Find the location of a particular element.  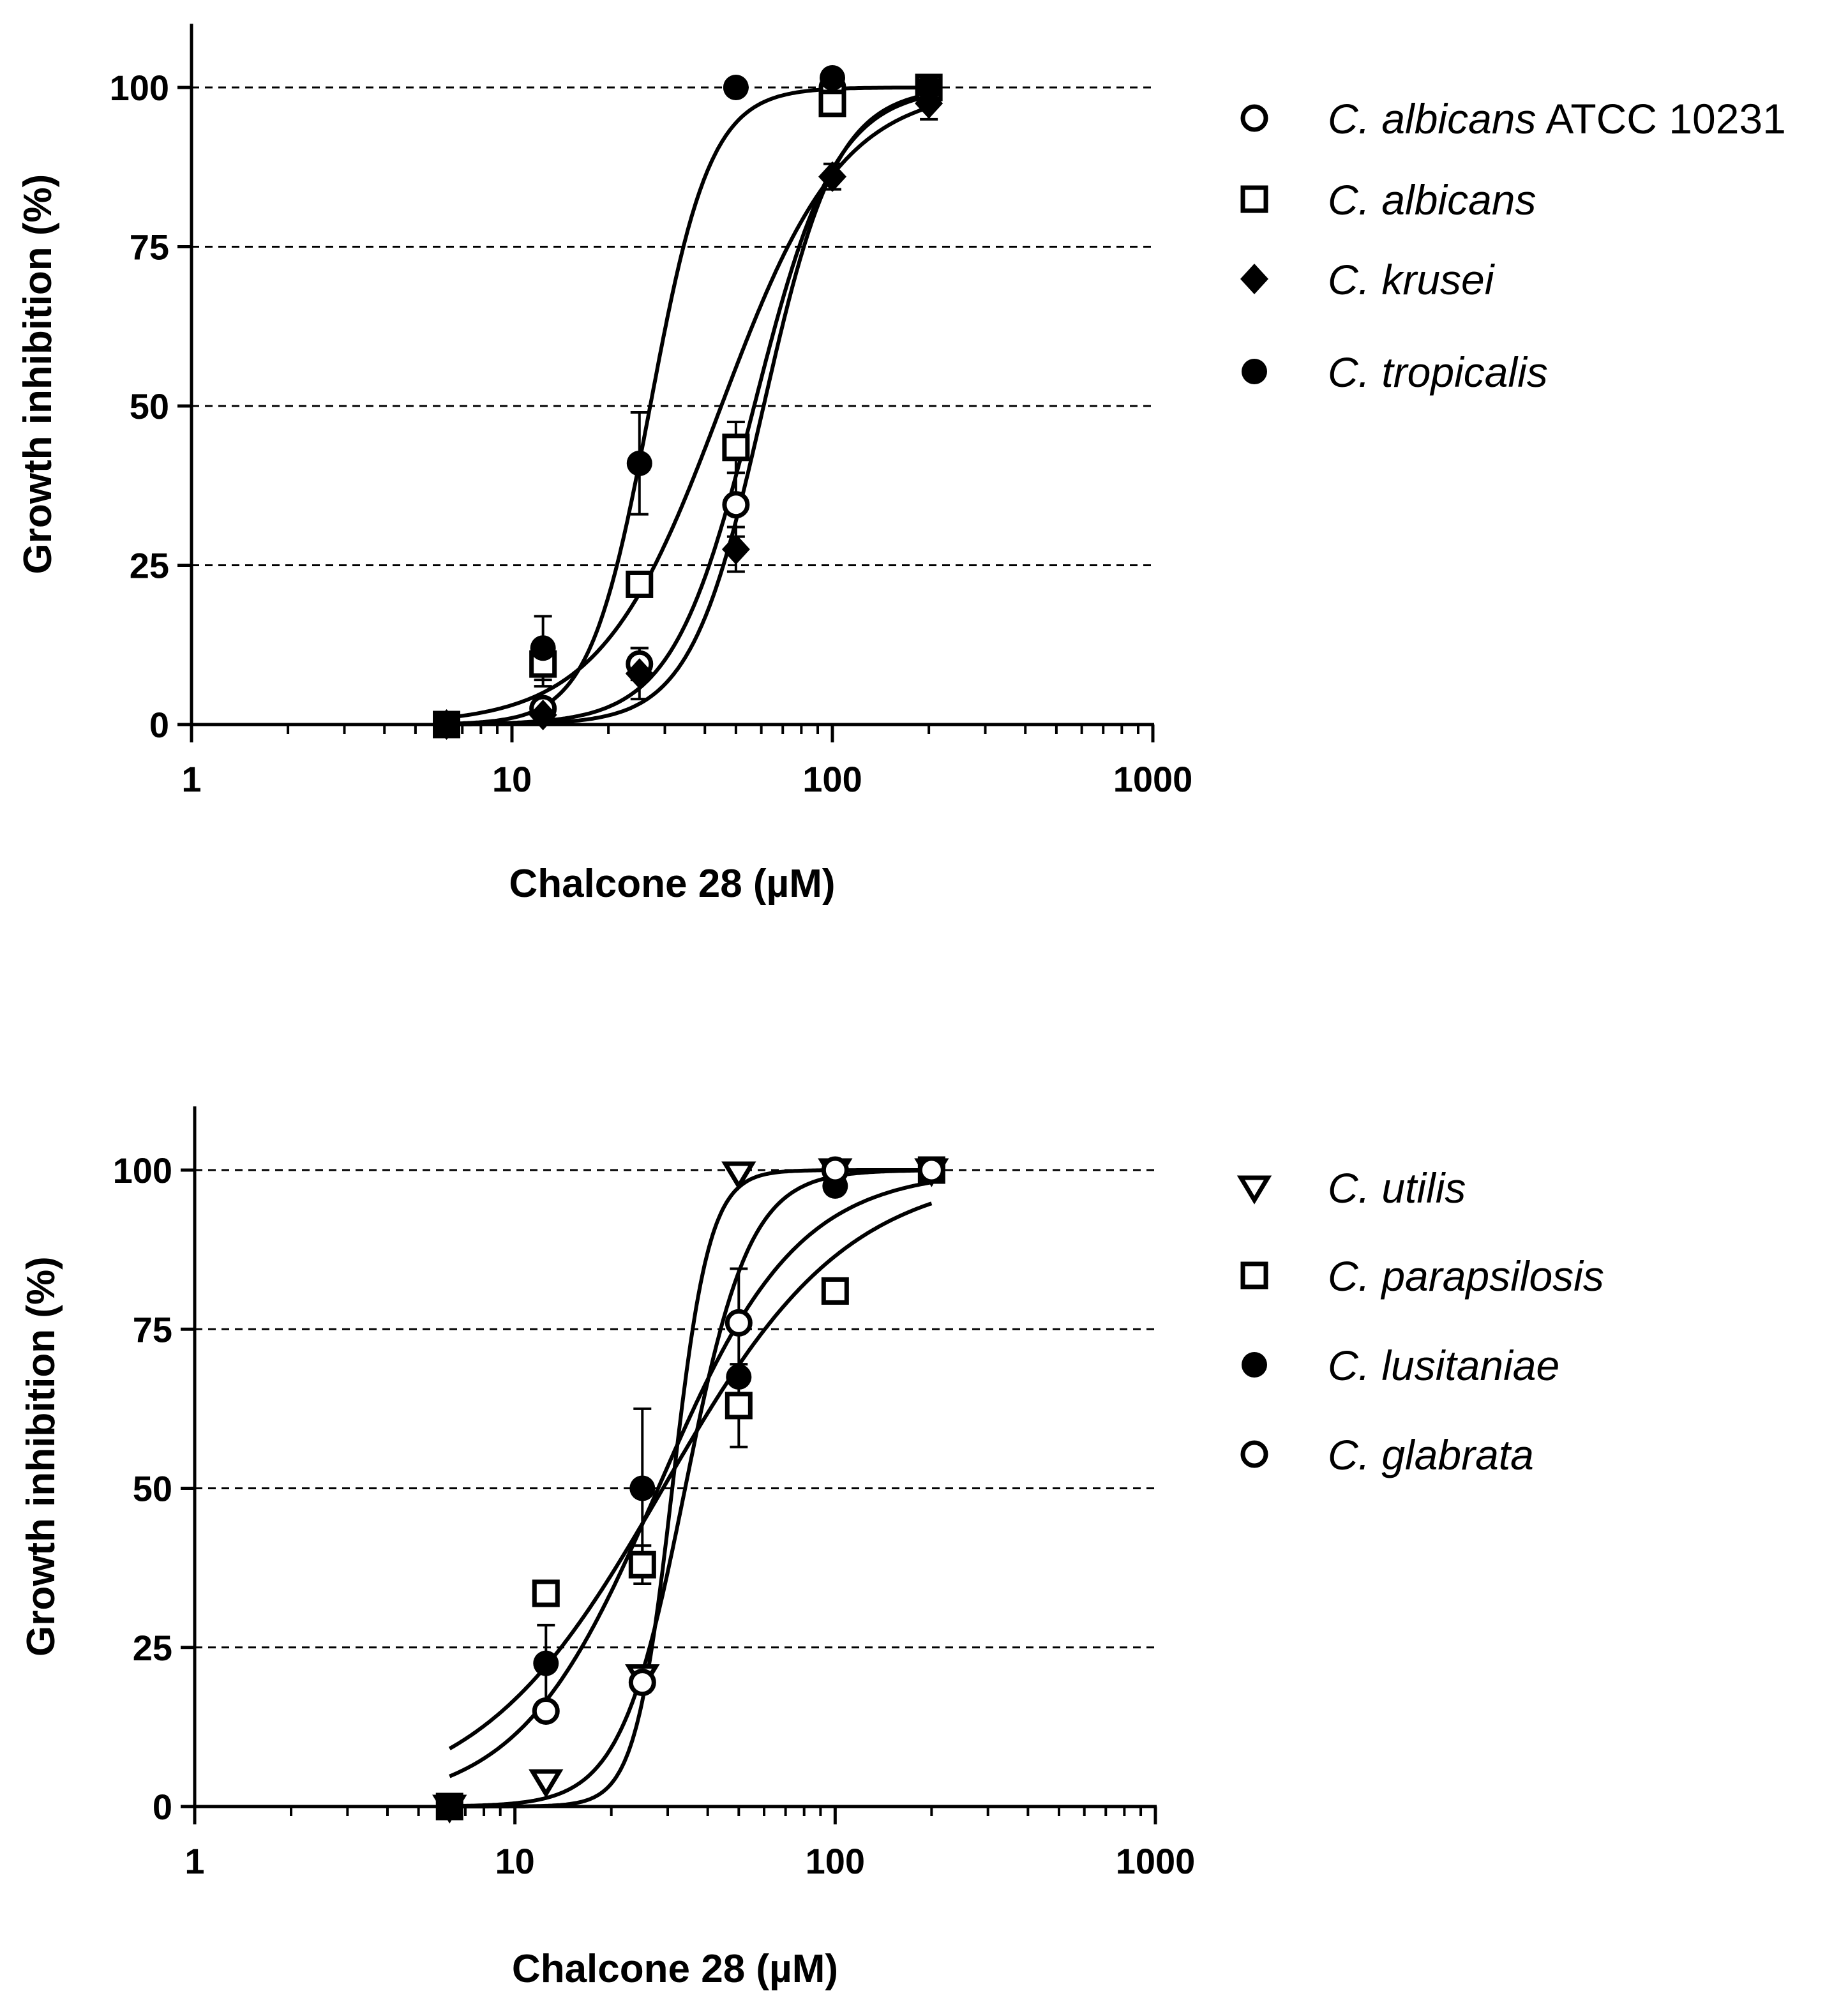

legend-species: C. tropicalis is located at coordinates (1438, 372).